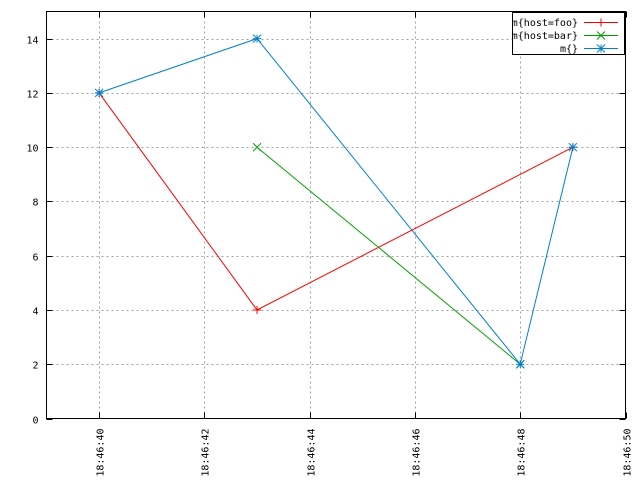  What do you see at coordinates (35, 366) in the screenshot?
I see `y-tick-label: 2` at bounding box center [35, 366].